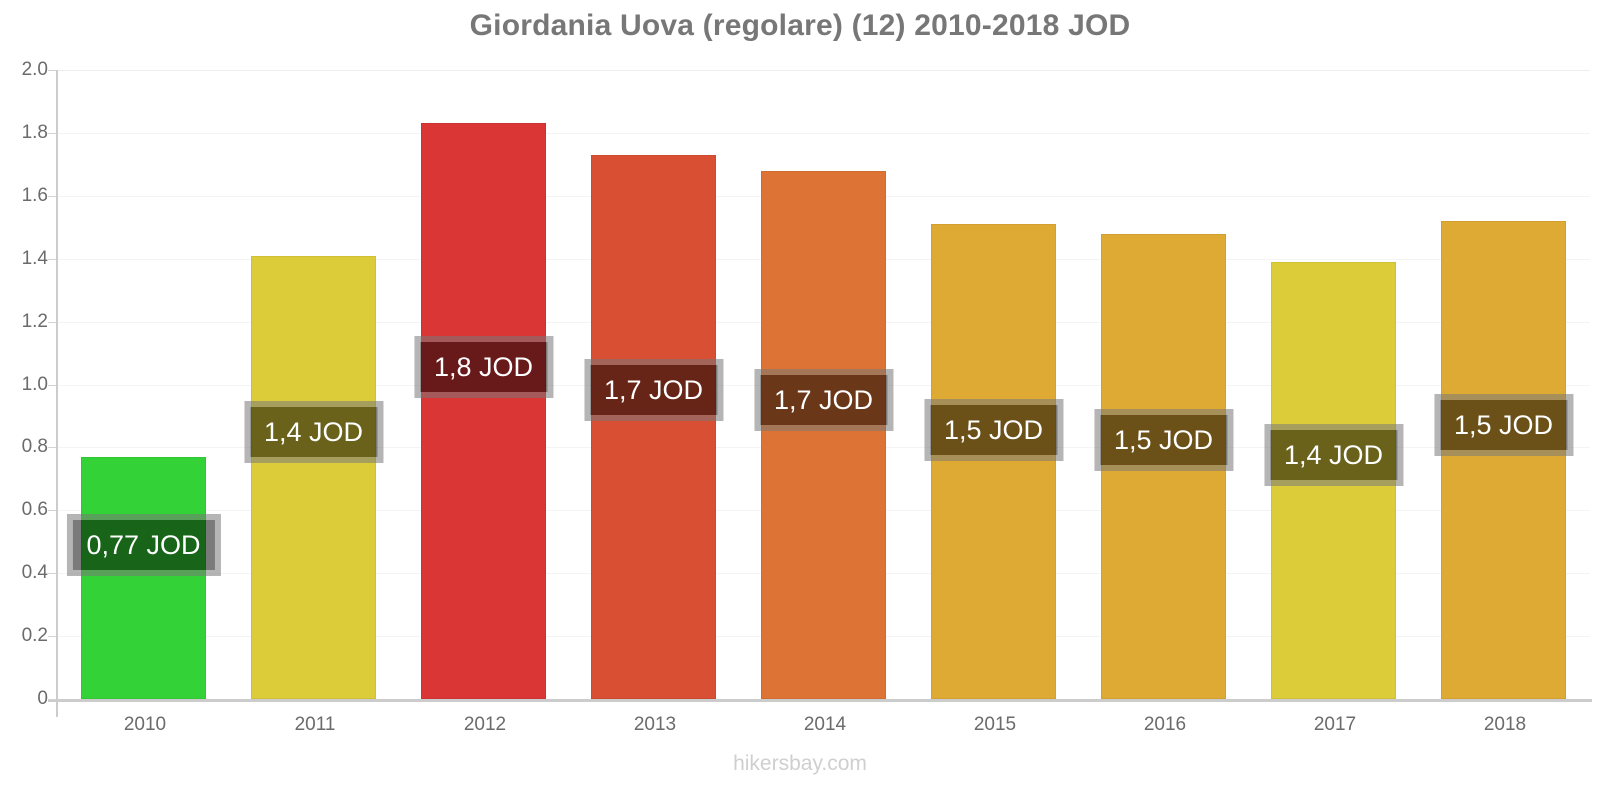 This screenshot has width=1600, height=800. I want to click on y-axis-tick-label: 1.8, so click(34, 132).